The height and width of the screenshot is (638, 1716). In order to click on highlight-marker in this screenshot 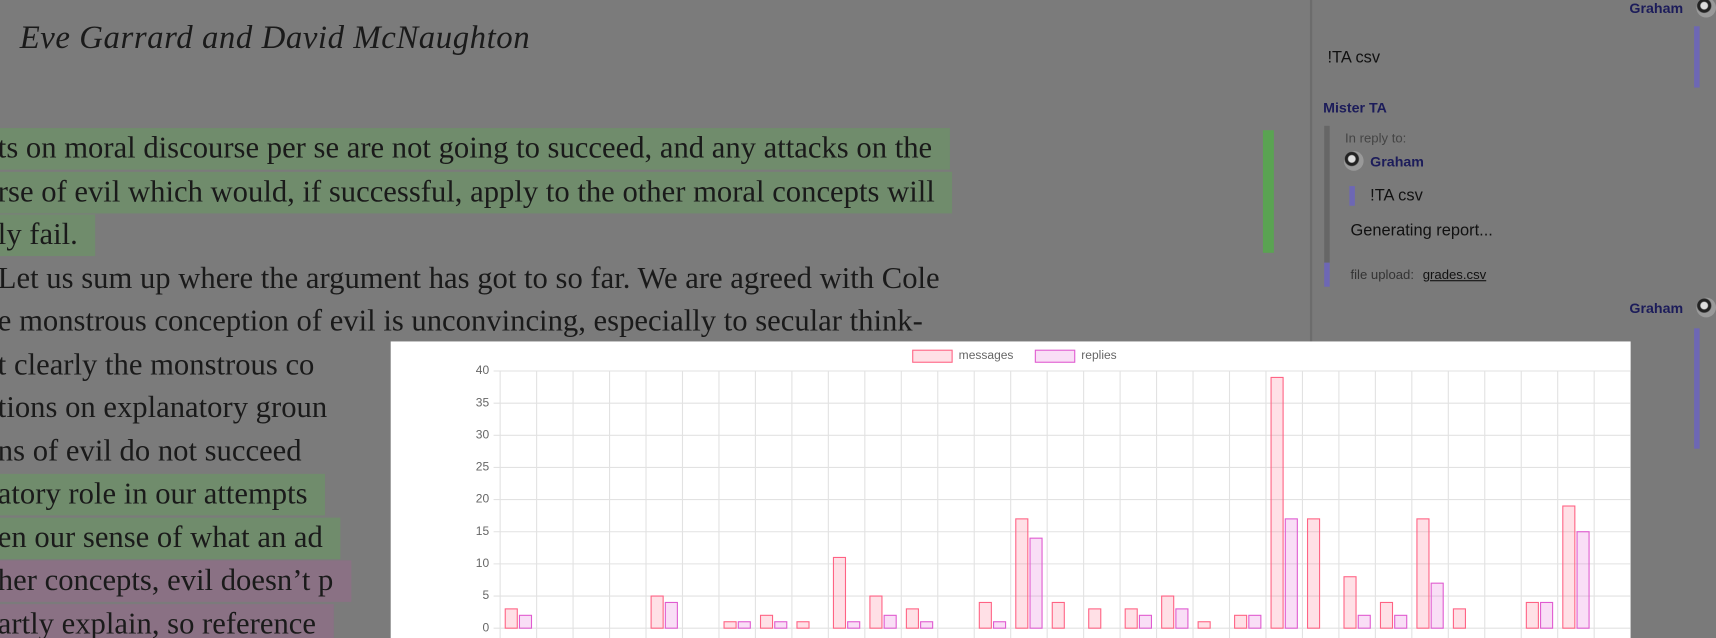, I will do `click(1268, 191)`.